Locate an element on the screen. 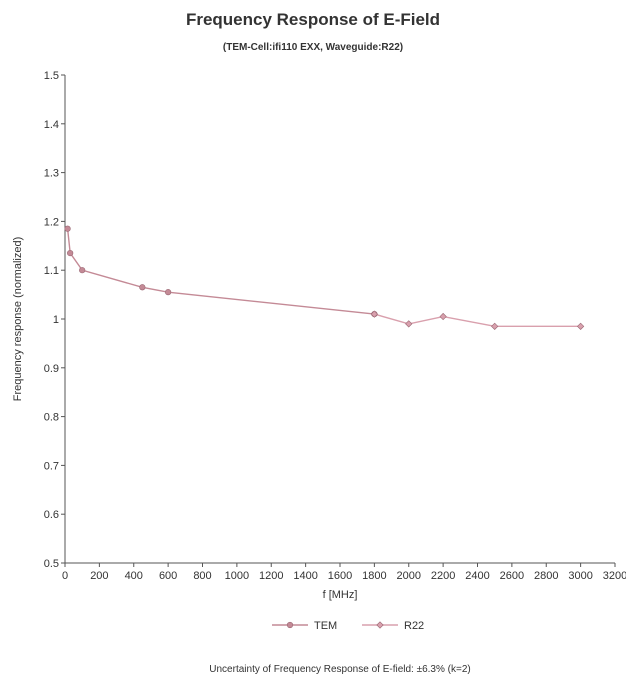 This screenshot has width=626, height=686. series-line-tem is located at coordinates (220, 271).